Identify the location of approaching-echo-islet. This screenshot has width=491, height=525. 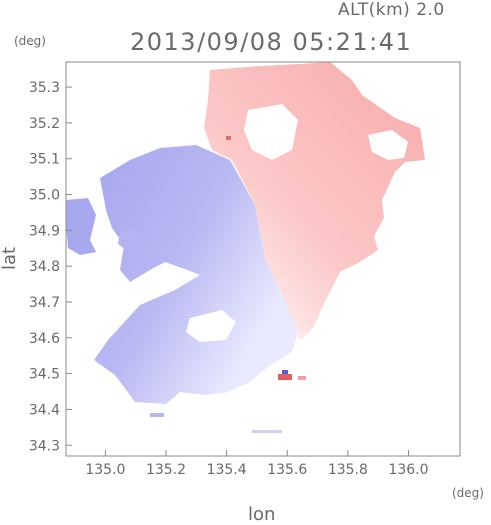
(128, 239).